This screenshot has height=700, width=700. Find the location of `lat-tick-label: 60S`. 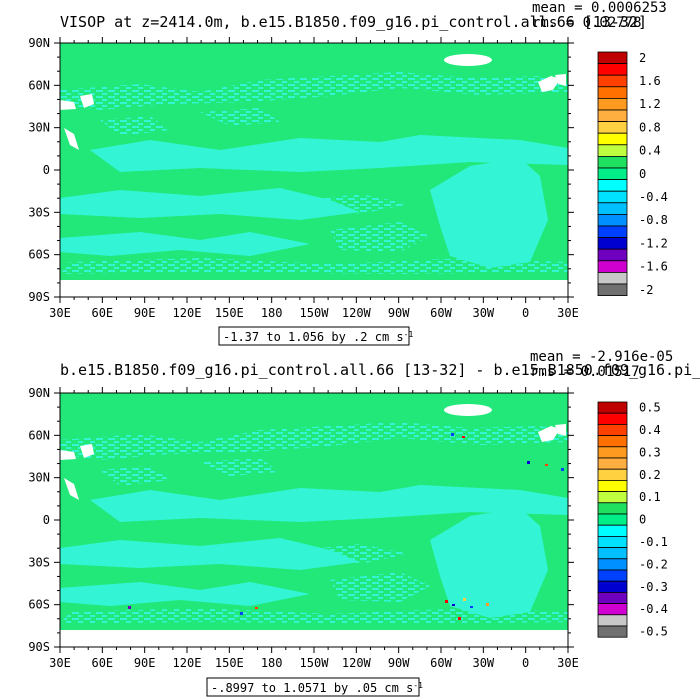

lat-tick-label: 60S is located at coordinates (39, 605).